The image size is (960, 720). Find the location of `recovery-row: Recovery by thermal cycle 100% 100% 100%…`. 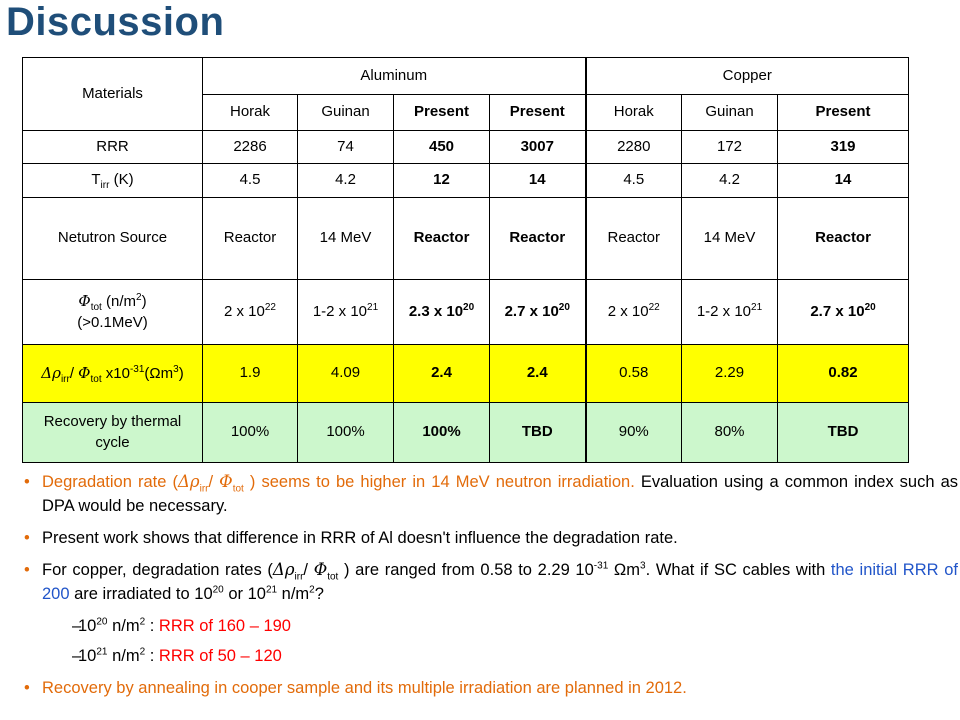

recovery-row: Recovery by thermal cycle 100% 100% 100%… is located at coordinates (466, 432).